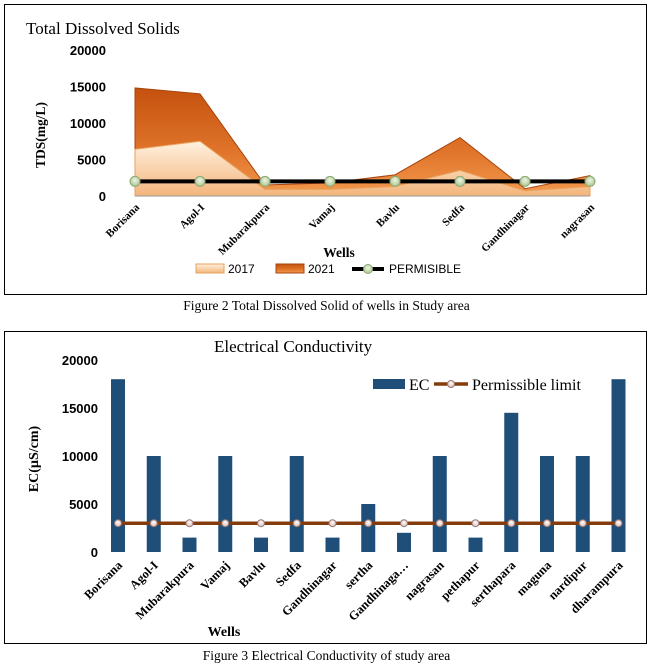 This screenshot has height=668, width=653. Describe the element at coordinates (103, 28) in the screenshot. I see `tds-chart-title: Total Dissolved Solids` at that location.